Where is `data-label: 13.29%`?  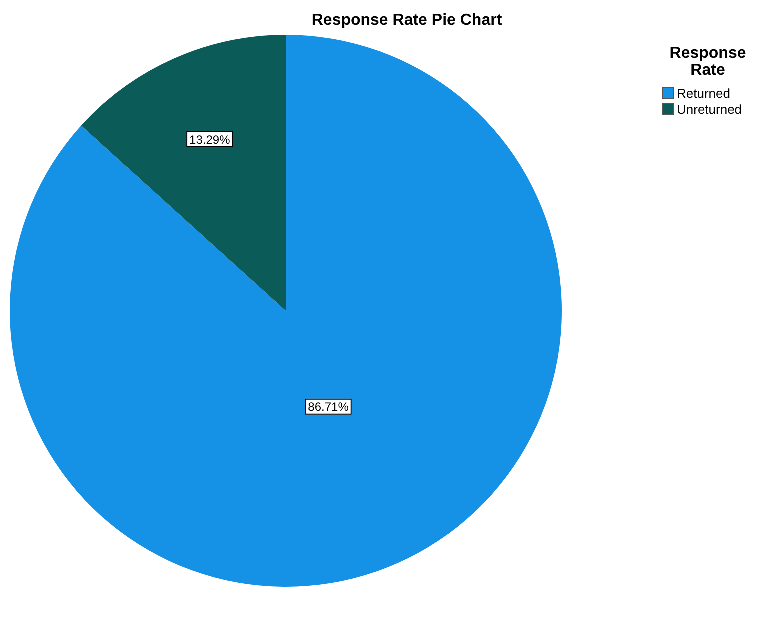 data-label: 13.29% is located at coordinates (210, 139).